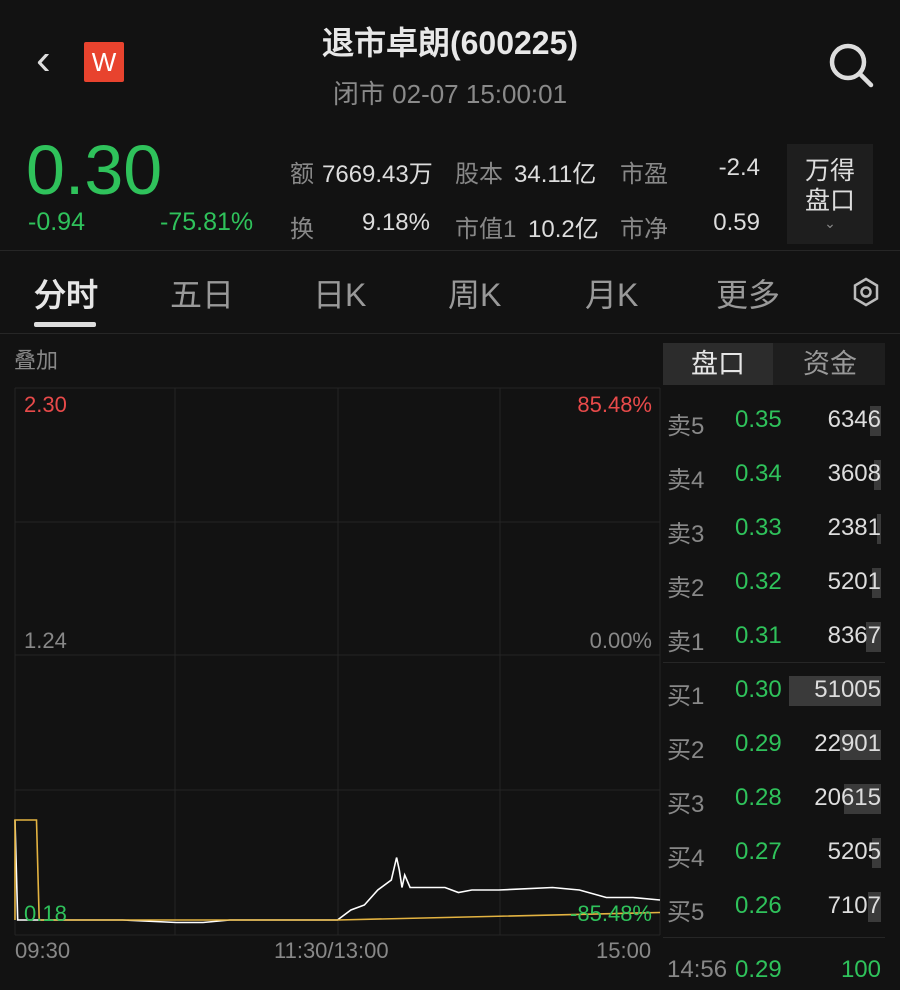 This screenshot has width=900, height=990. I want to click on level-label: 买4, so click(686, 858).